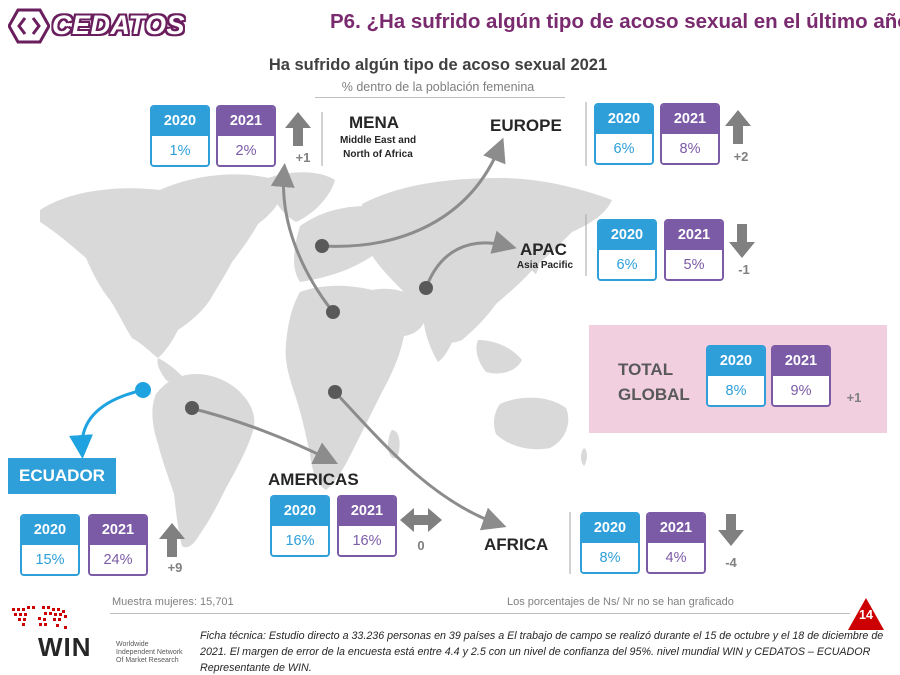  I want to click on americas-2020-box: 2020 16%, so click(300, 526).